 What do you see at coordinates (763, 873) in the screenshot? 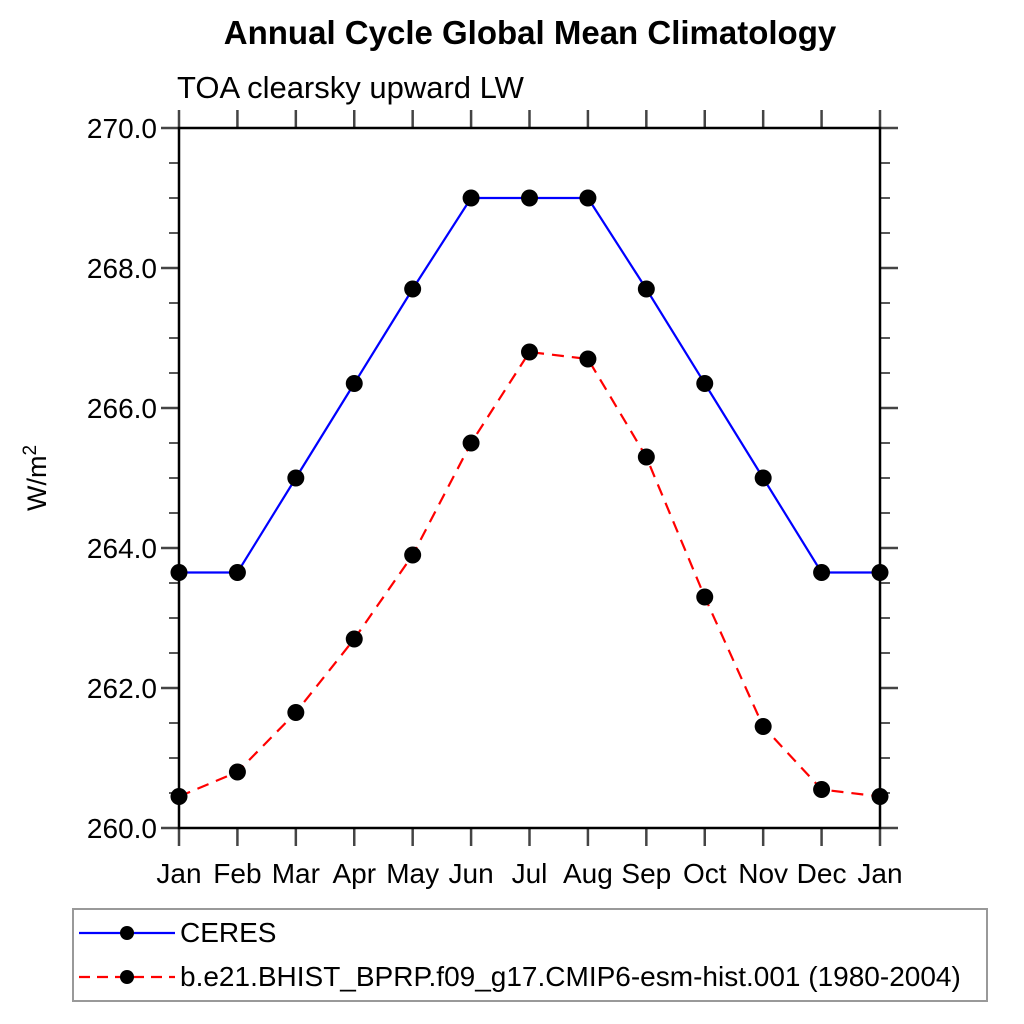
I see `x-tick-label: Nov` at bounding box center [763, 873].